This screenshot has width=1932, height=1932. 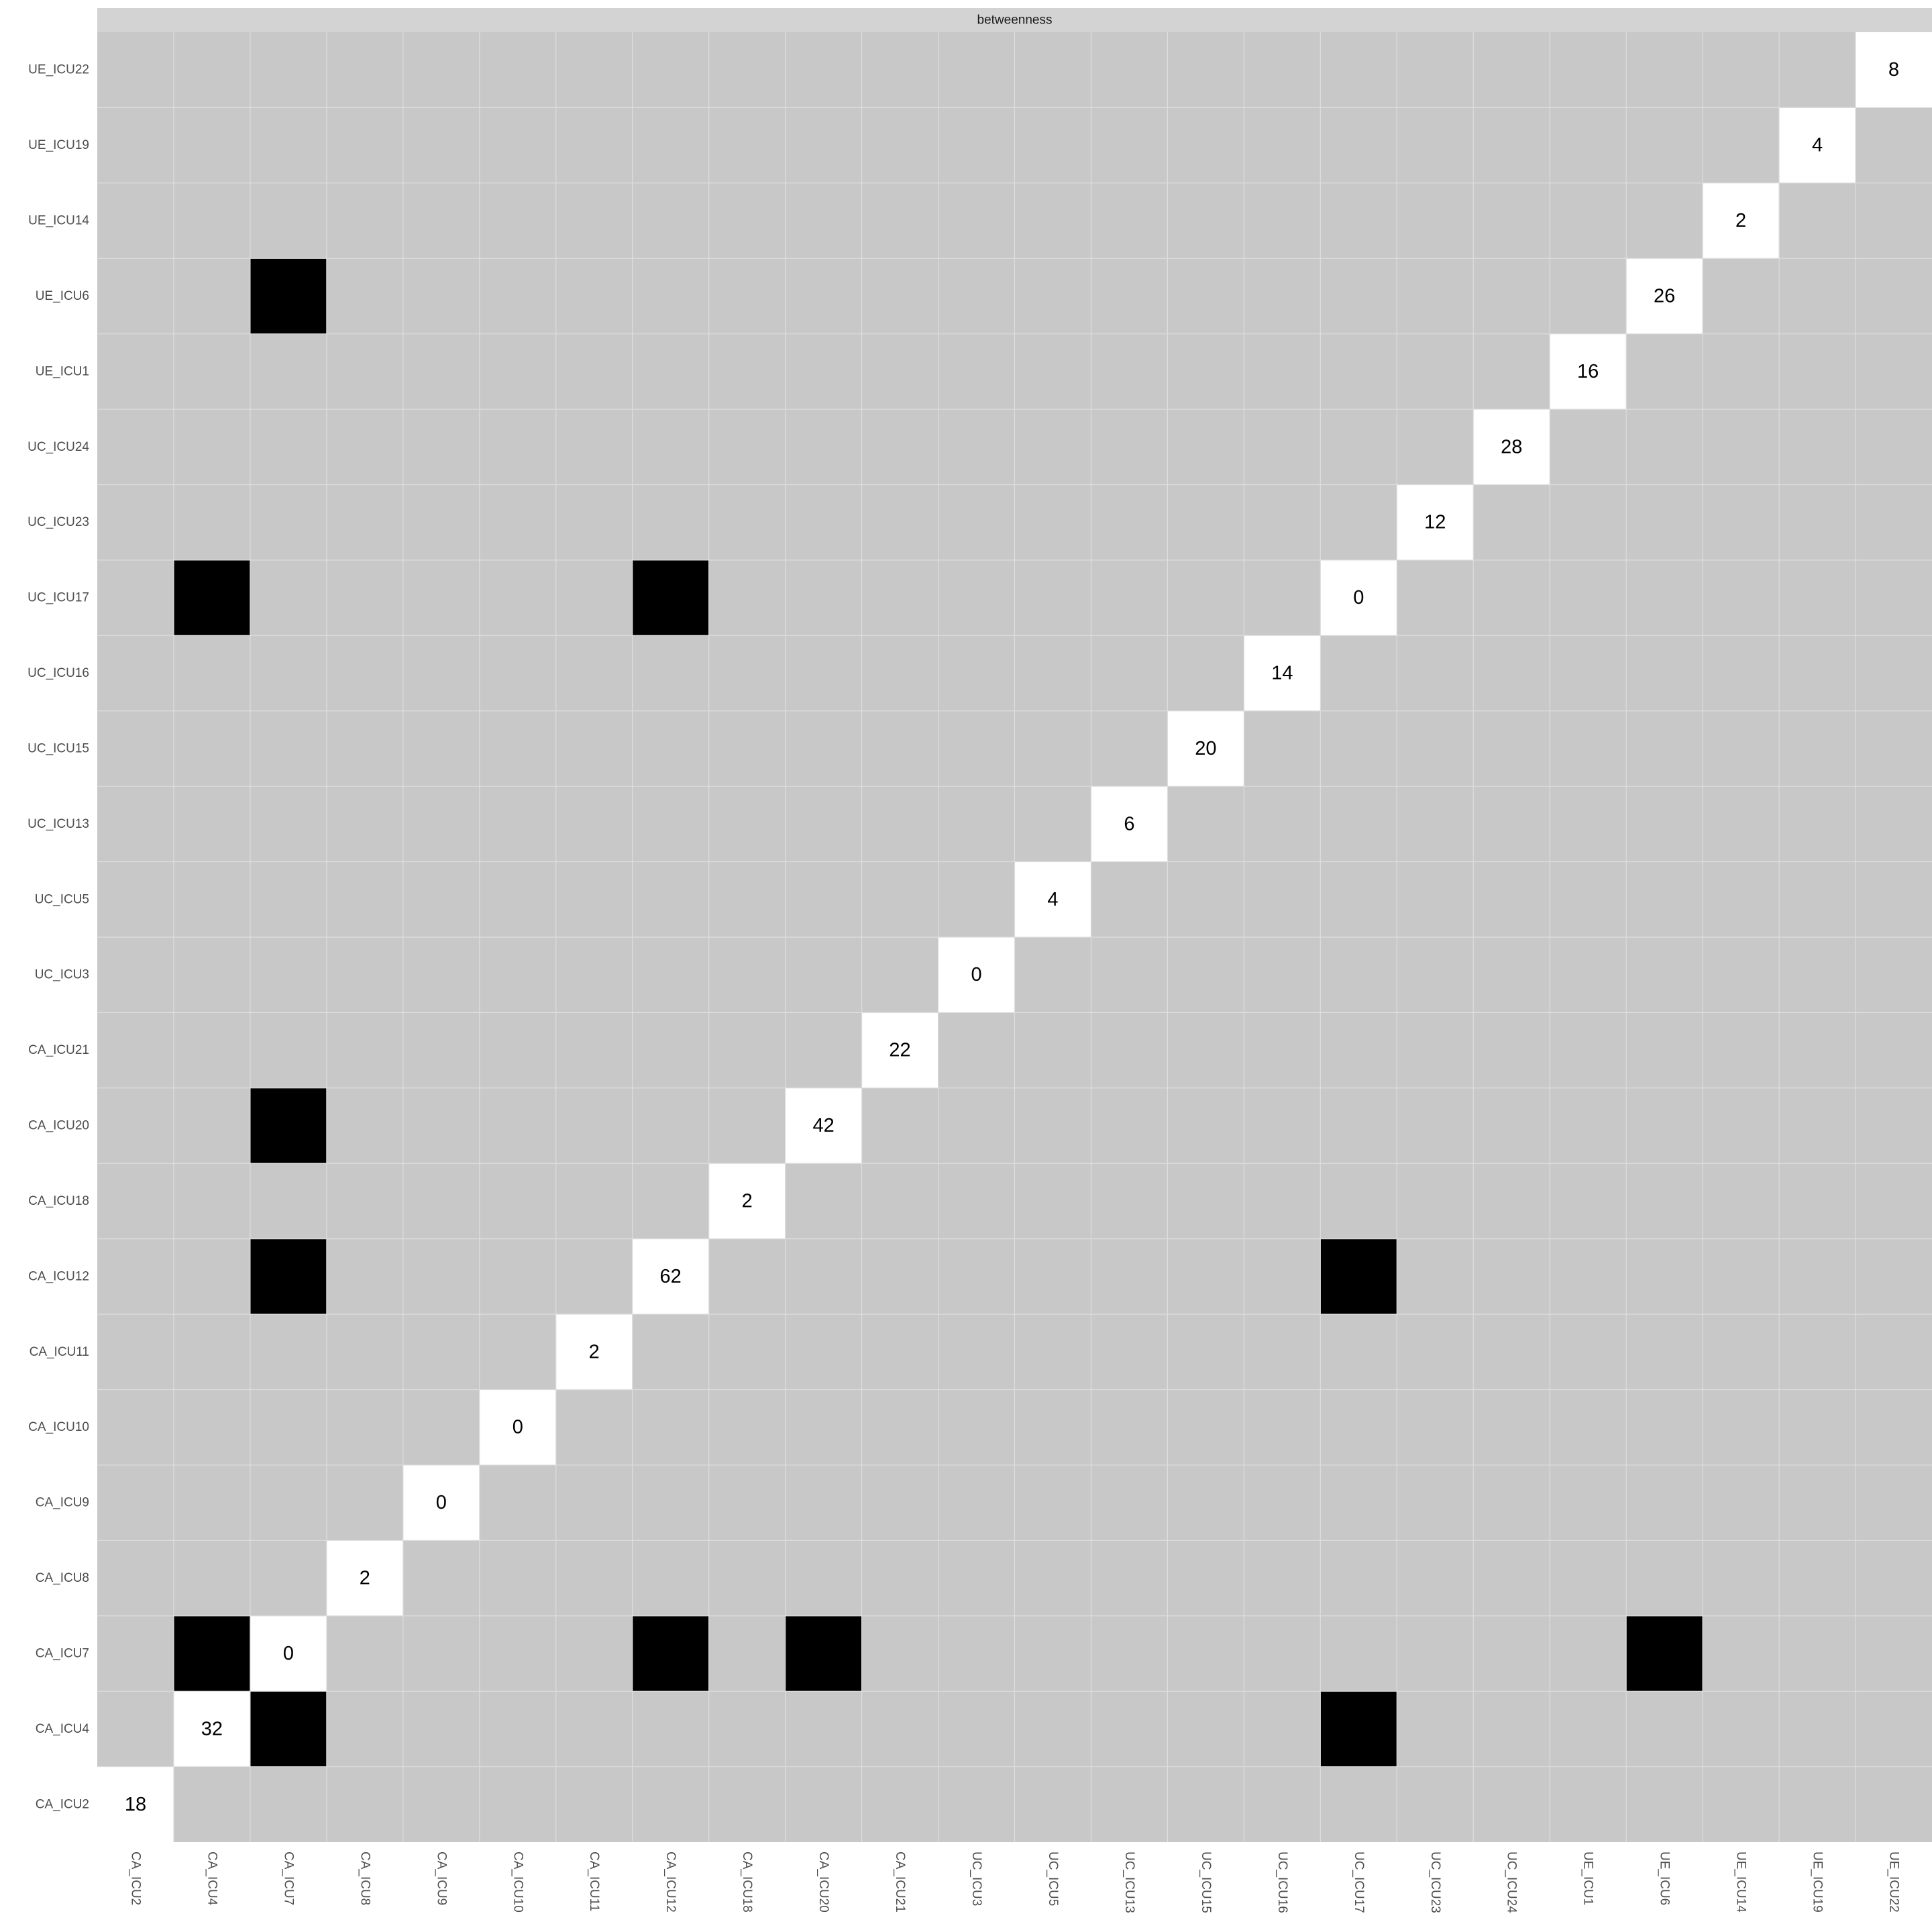 I want to click on facet-strip-label: betweenness, so click(x=1015, y=20).